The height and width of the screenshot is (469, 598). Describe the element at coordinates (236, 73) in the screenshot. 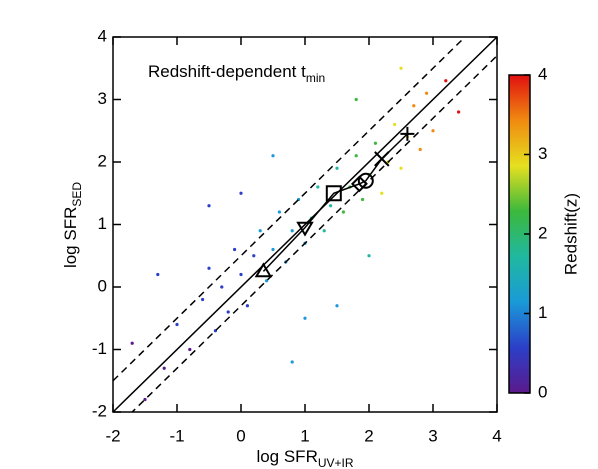

I see `annotation: Redshift-dependent tmin` at that location.